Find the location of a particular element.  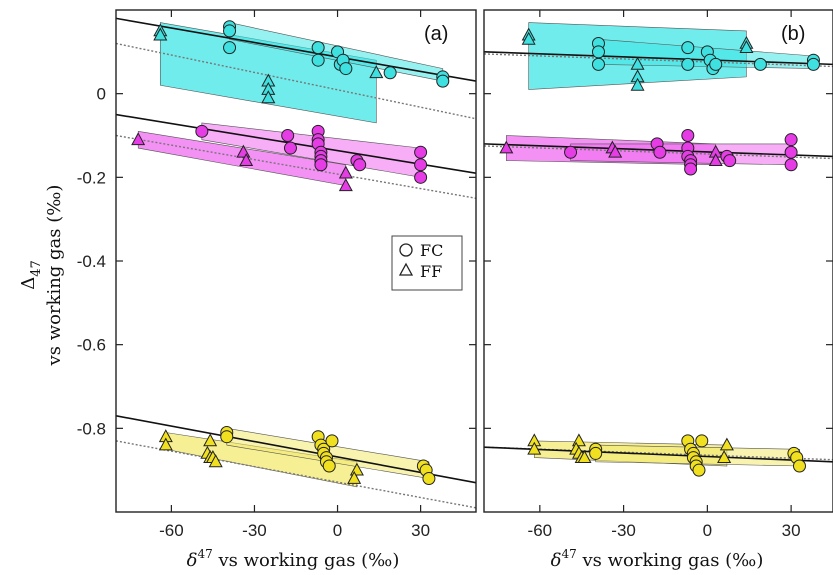

y-tick-label: -0.6 is located at coordinates (91, 345).